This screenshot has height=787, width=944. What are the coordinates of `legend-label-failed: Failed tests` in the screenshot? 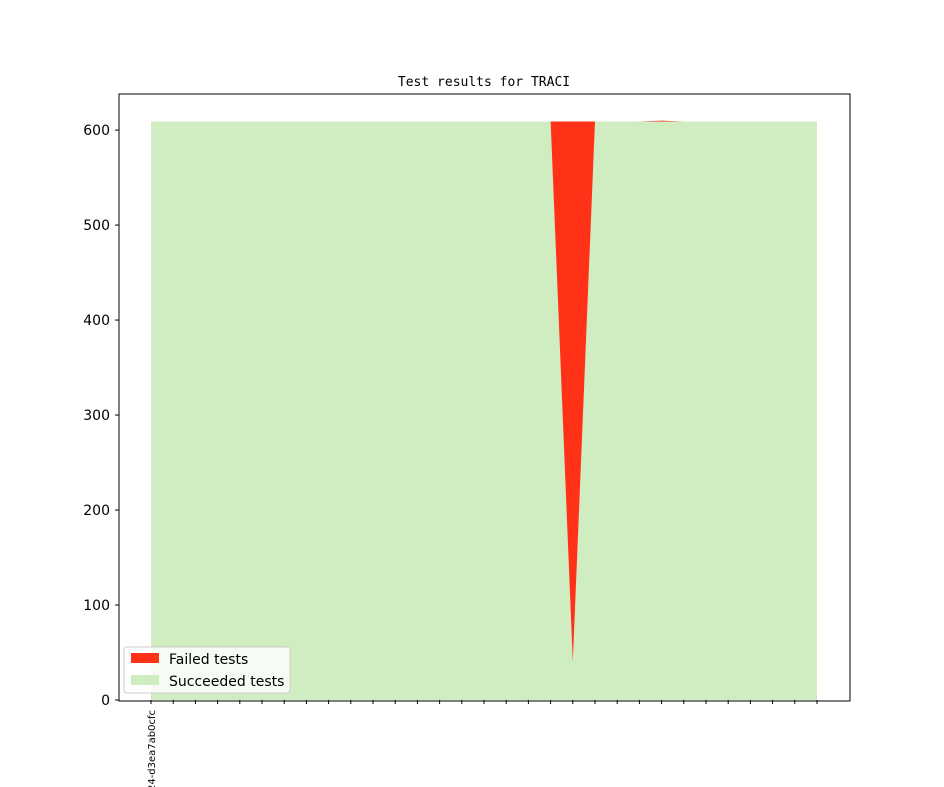 It's located at (208, 660).